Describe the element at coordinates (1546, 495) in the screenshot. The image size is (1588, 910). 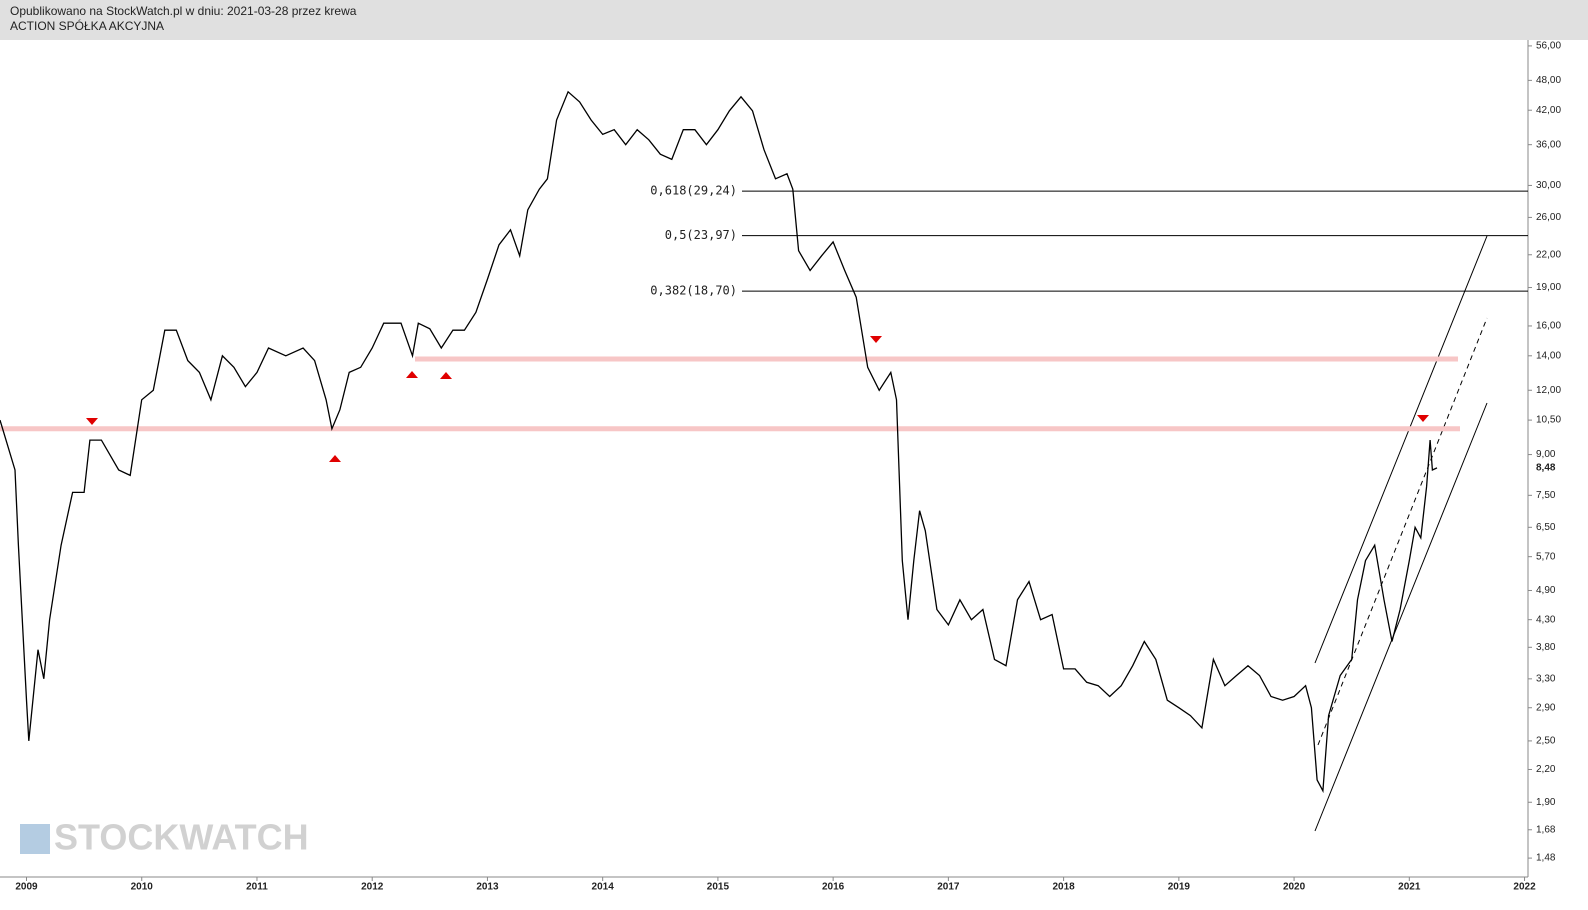
I see `y-tick-label: 7,50` at that location.